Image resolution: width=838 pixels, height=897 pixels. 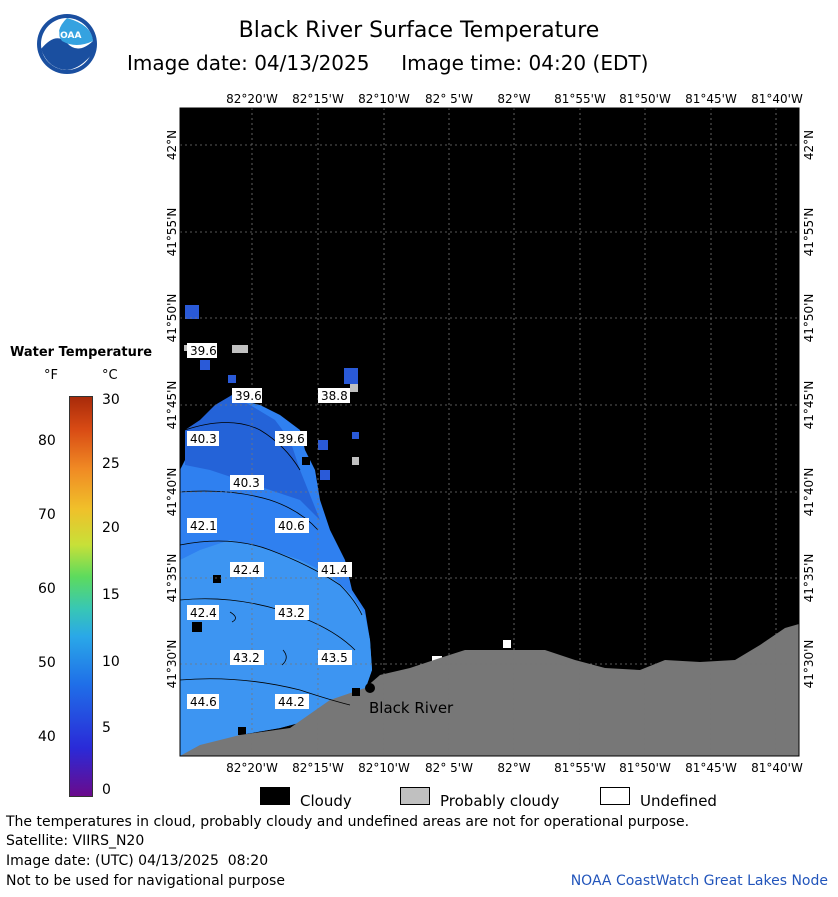 What do you see at coordinates (51, 375) in the screenshot?
I see `legend-unit-f: °F` at bounding box center [51, 375].